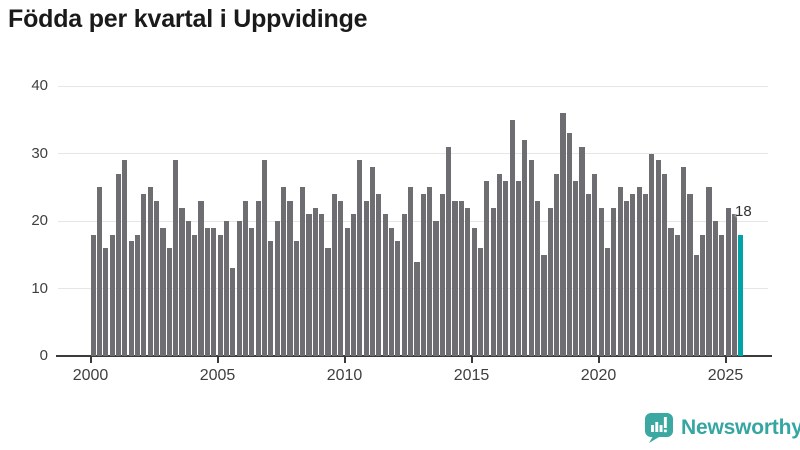 This screenshot has width=800, height=450. I want to click on x-axis-tick-label: 2025, so click(725, 375).